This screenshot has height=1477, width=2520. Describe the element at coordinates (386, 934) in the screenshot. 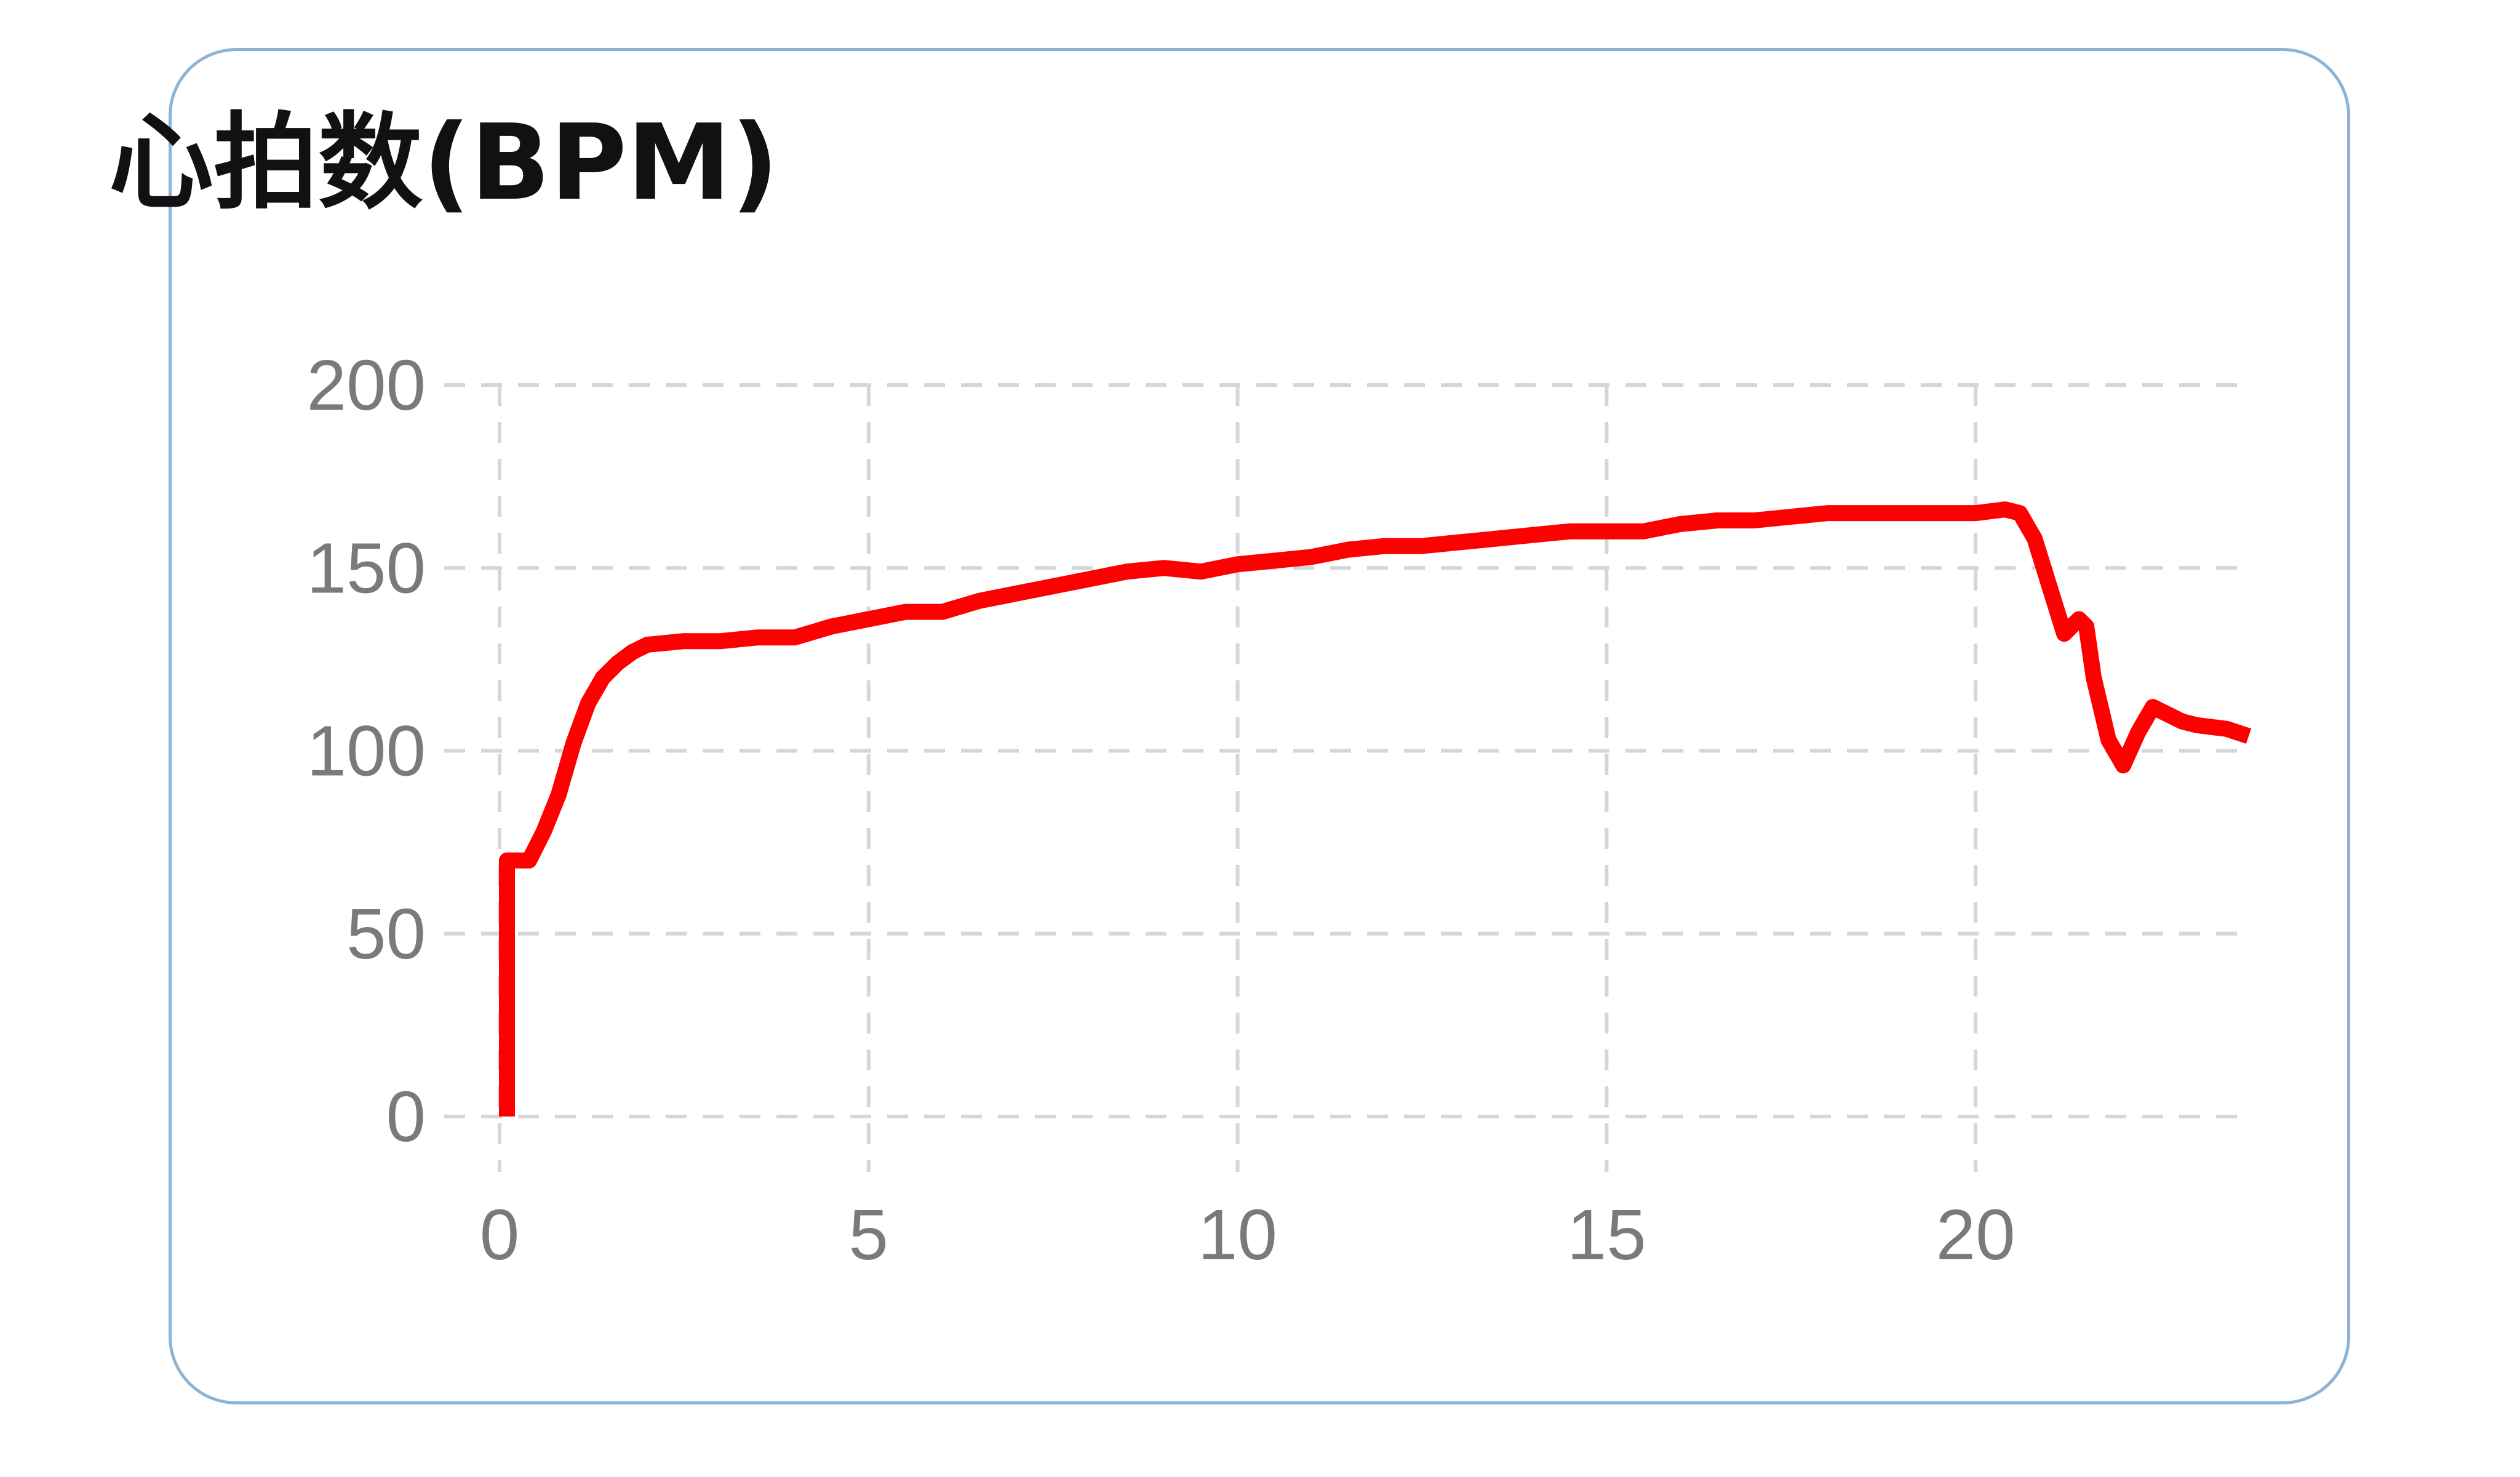

I see `y-tick-label: 50` at that location.